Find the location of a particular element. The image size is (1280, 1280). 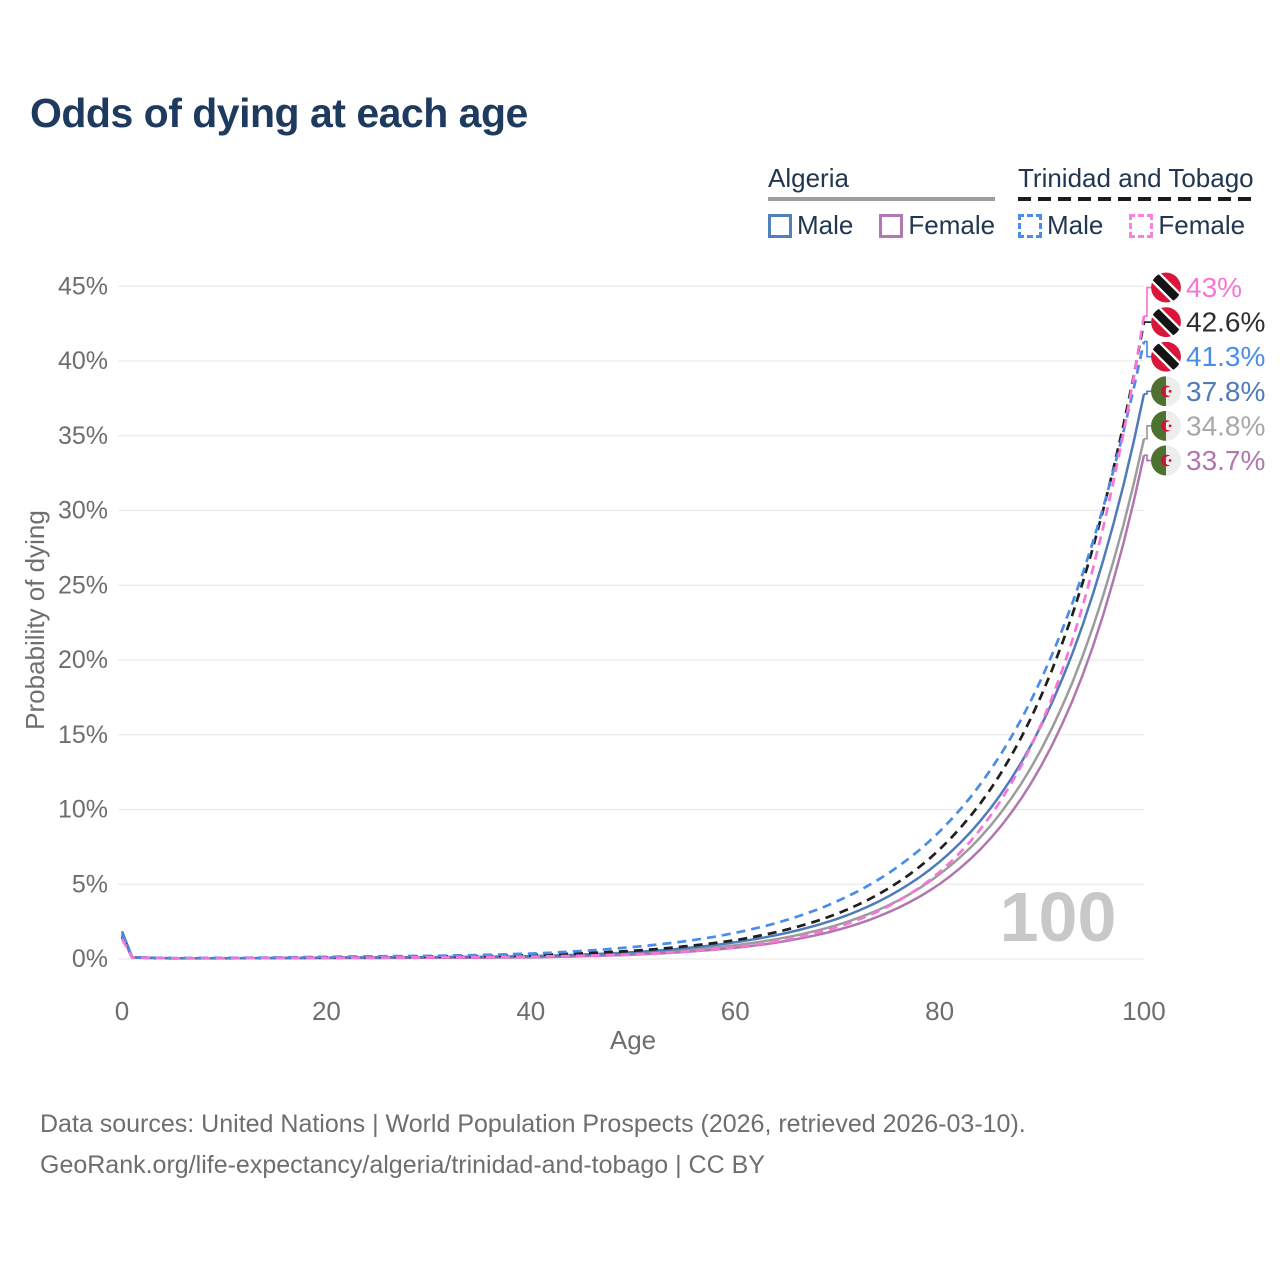

algeria-solid-line-swatch is located at coordinates (882, 199).